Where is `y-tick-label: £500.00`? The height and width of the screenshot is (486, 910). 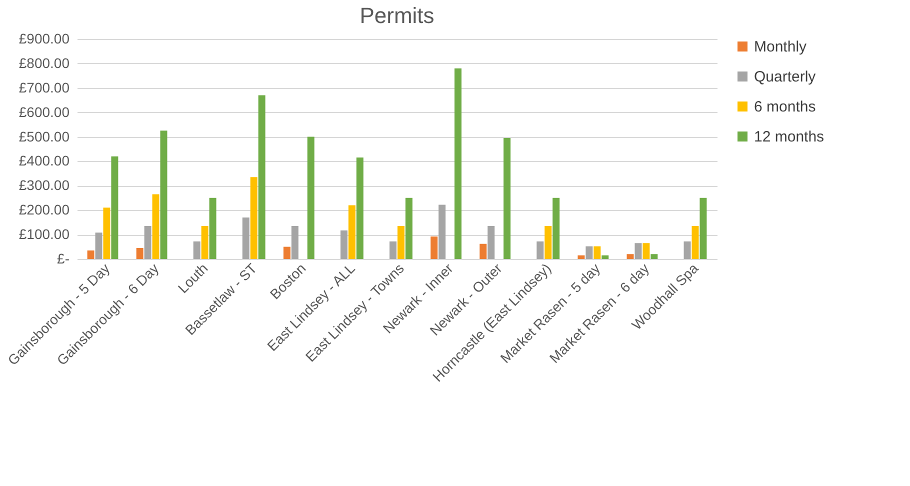 y-tick-label: £500.00 is located at coordinates (44, 136).